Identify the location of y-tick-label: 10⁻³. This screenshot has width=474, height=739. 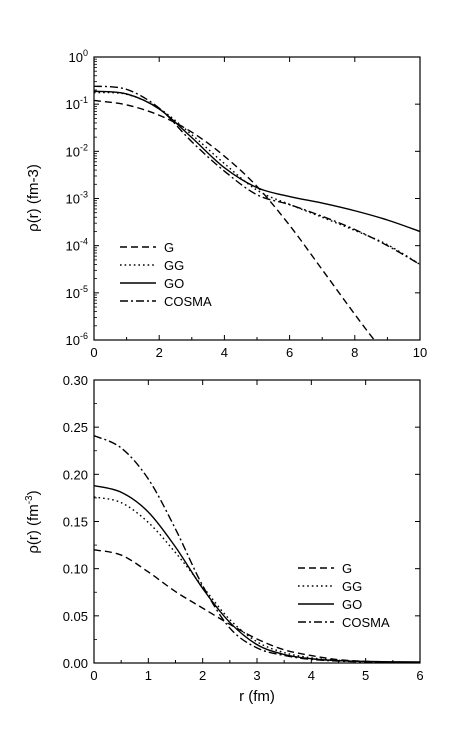
(77, 198).